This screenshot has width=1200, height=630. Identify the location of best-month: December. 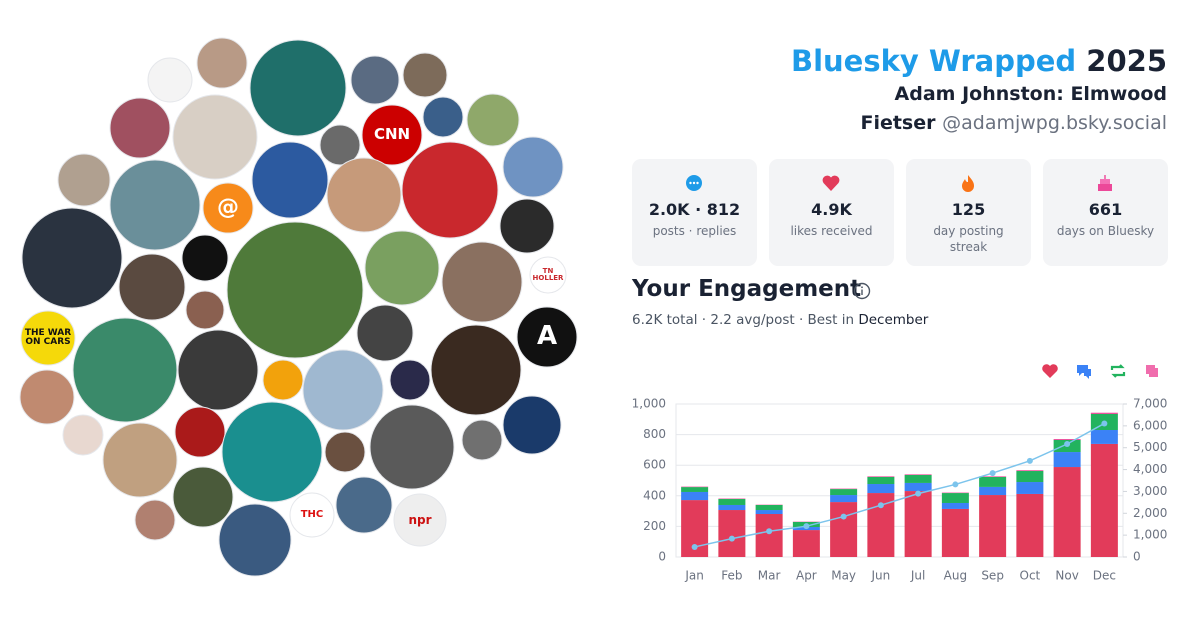
(893, 320).